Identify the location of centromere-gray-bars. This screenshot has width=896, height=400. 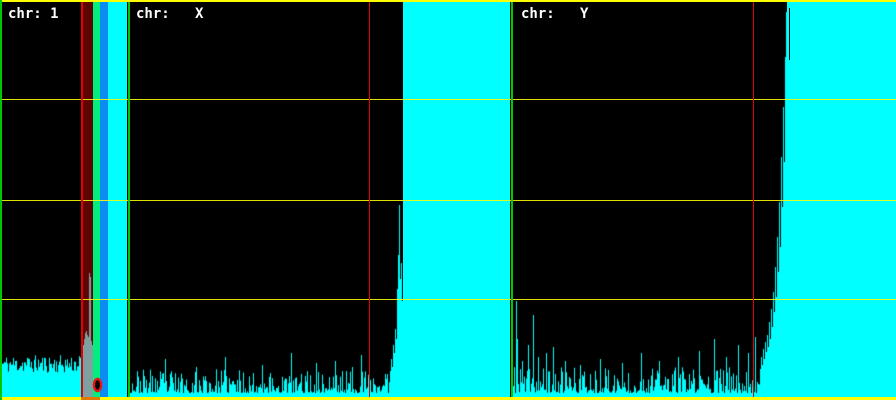
(88, 199).